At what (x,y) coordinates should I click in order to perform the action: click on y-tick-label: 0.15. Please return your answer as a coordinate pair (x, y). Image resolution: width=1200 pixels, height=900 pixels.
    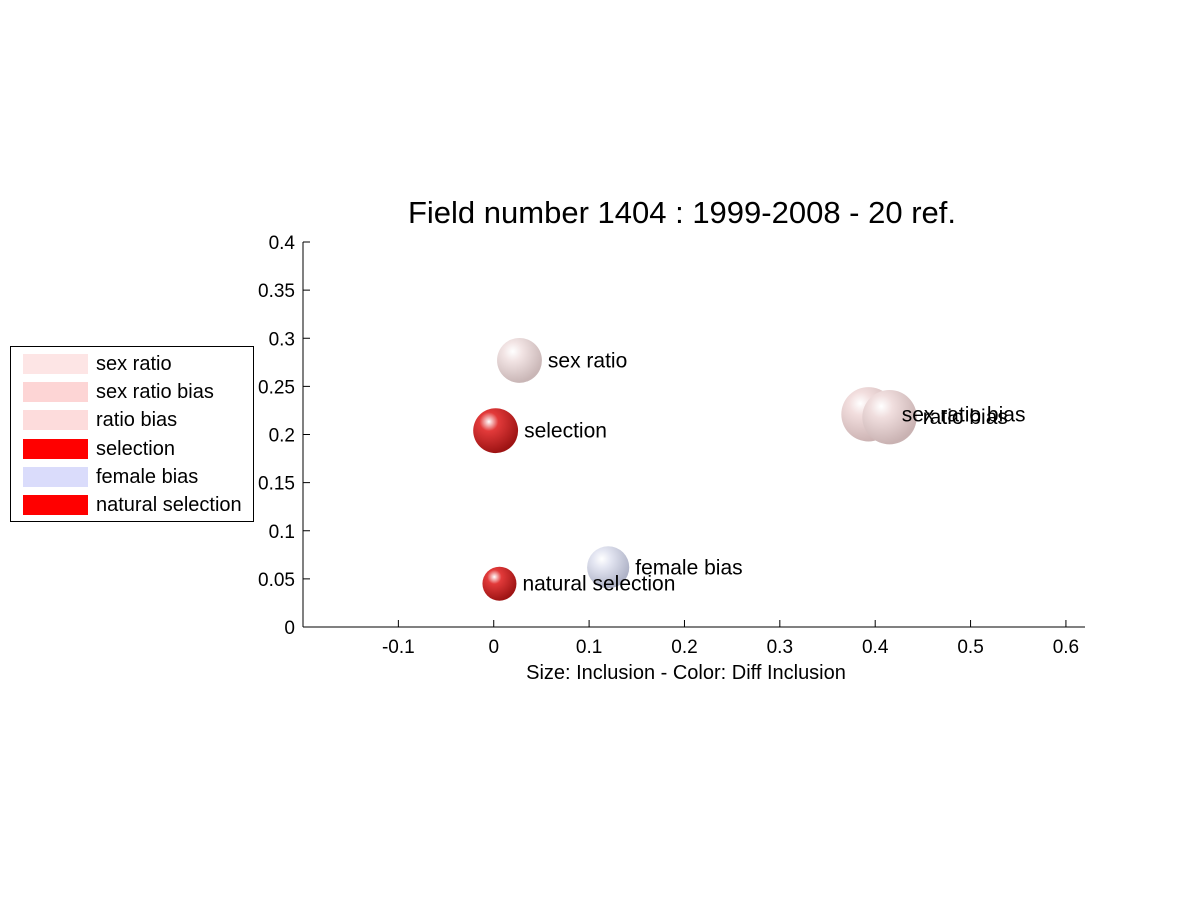
    Looking at the image, I should click on (276, 484).